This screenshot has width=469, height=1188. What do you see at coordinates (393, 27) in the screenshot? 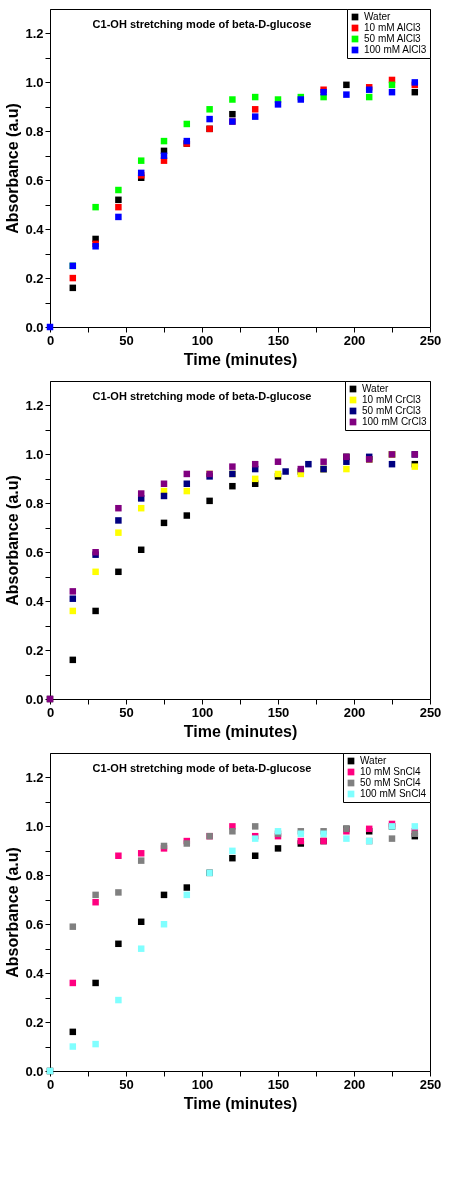
I see `legend-label: 10 mM AlCl3` at bounding box center [393, 27].